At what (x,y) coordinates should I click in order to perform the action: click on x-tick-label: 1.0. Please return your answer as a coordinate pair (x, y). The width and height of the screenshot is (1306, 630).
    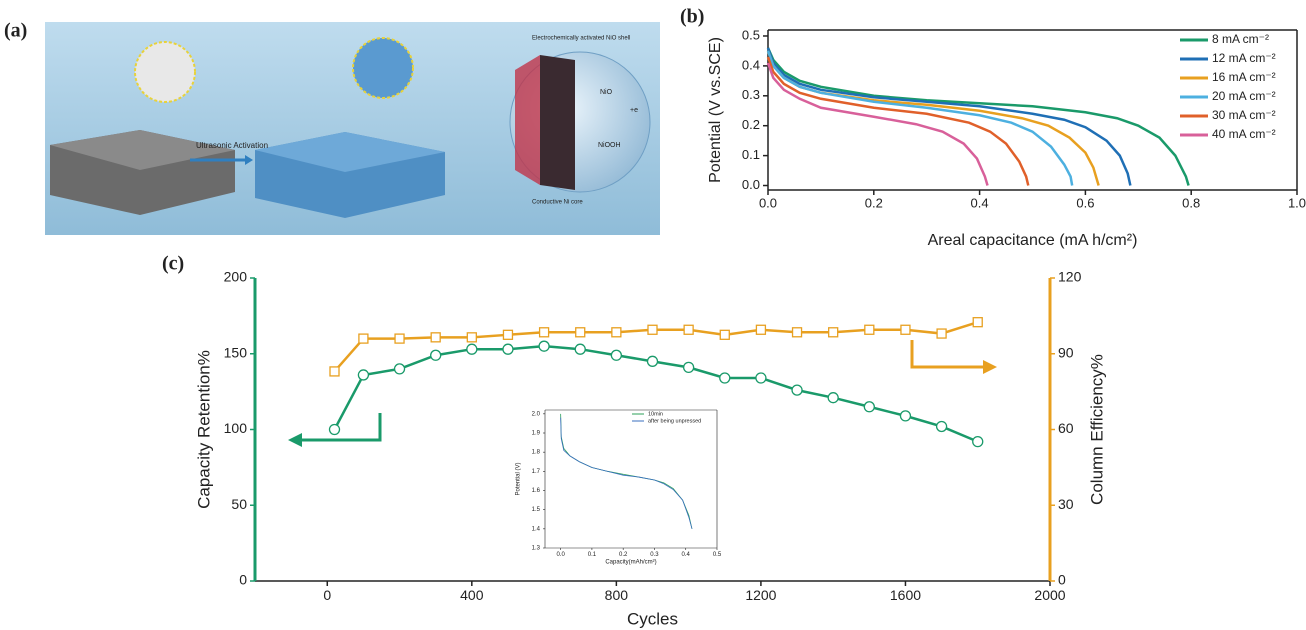
    Looking at the image, I should click on (1297, 203).